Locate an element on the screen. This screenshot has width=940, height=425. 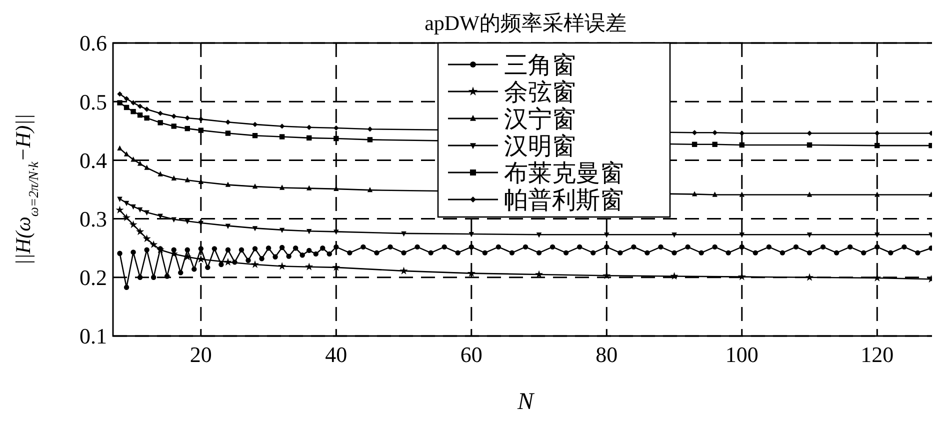
legend-label: 布莱克曼窗 is located at coordinates (564, 173).